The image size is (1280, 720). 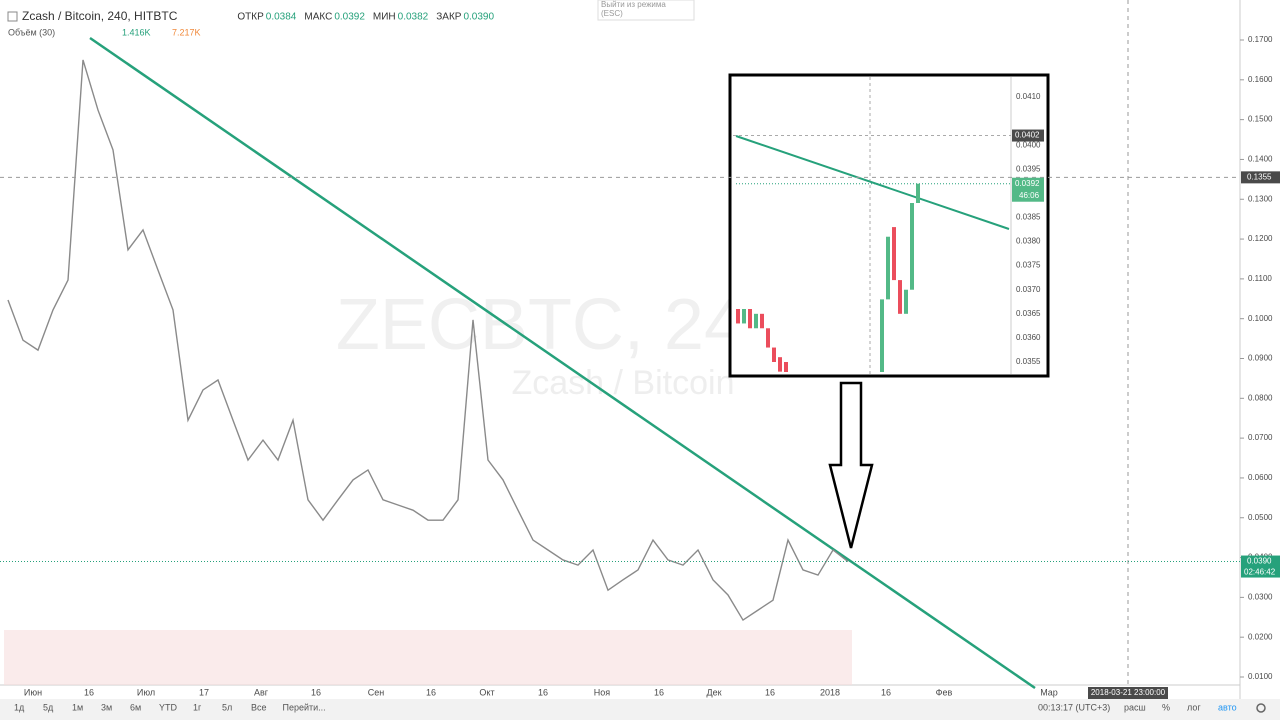 I want to click on axis-option: %, so click(x=1166, y=707).